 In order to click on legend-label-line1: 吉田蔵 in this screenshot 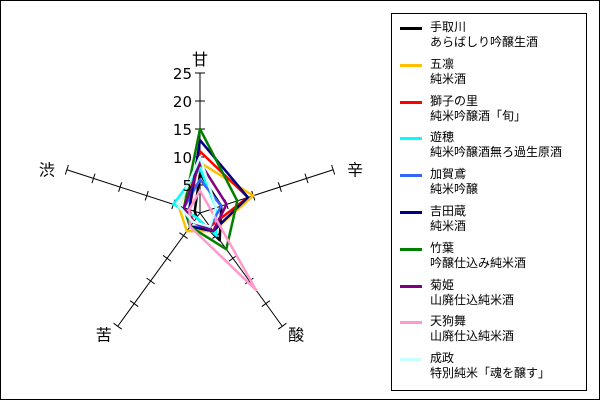, I will do `click(448, 211)`.